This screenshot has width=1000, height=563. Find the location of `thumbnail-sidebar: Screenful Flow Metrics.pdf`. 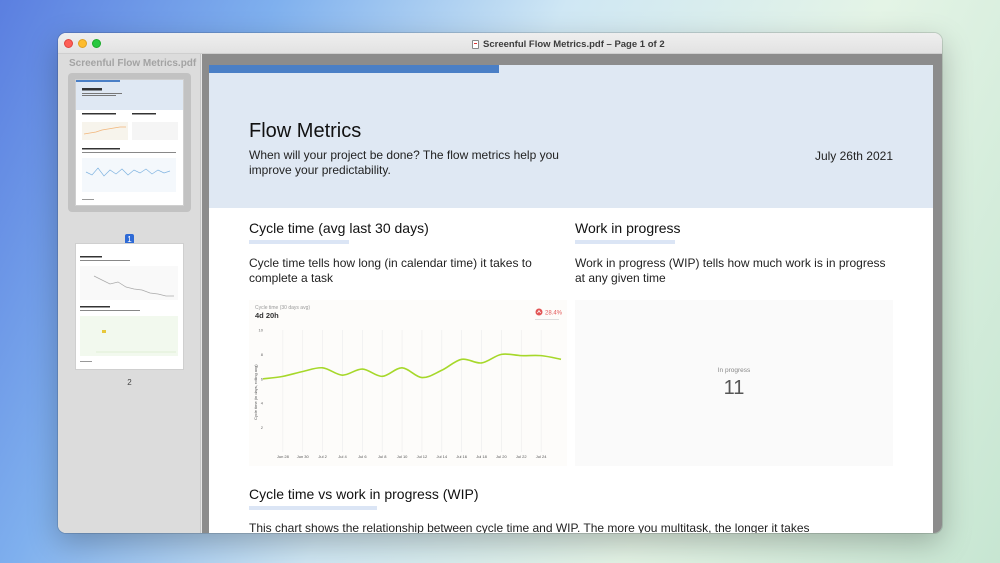

thumbnail-sidebar: Screenful Flow Metrics.pdf is located at coordinates (129, 293).